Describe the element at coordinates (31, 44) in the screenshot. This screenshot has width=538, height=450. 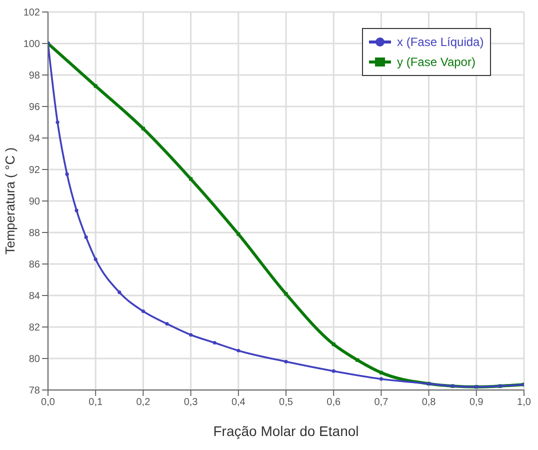
I see `y-tick-label: 100` at that location.